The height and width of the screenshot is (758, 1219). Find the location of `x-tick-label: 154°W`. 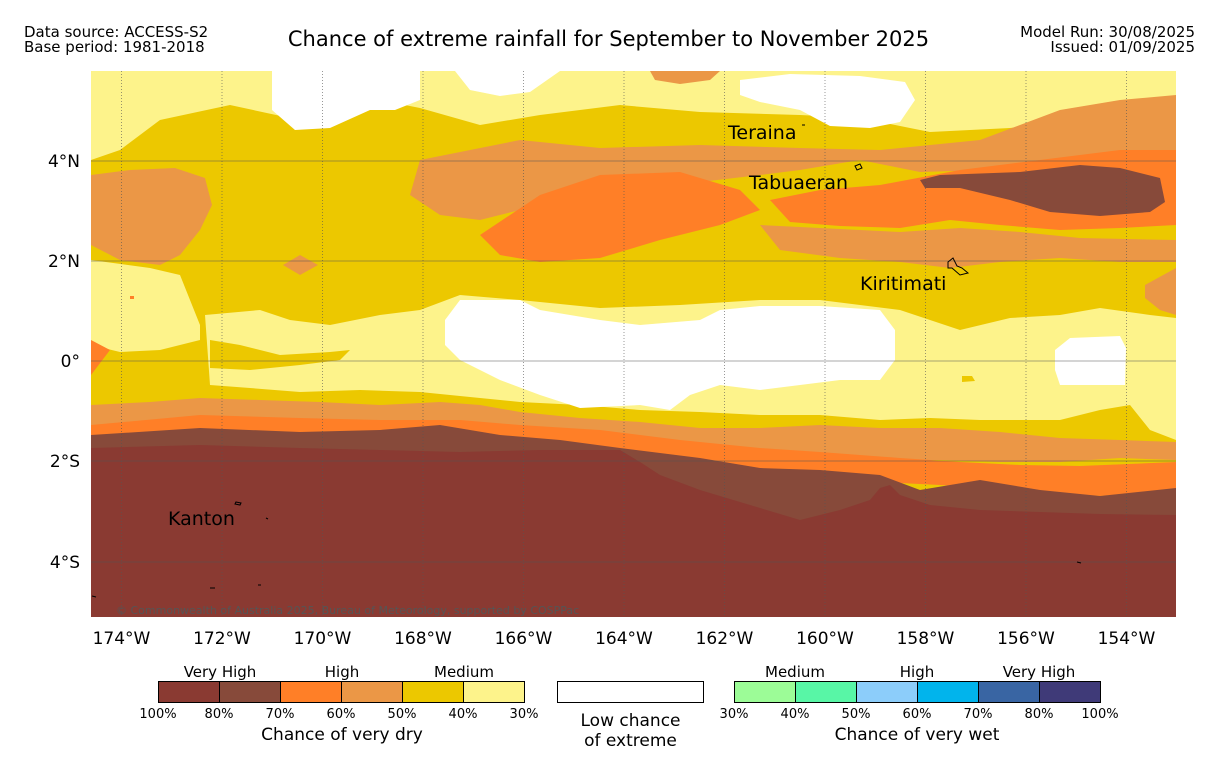

x-tick-label: 154°W is located at coordinates (1127, 639).